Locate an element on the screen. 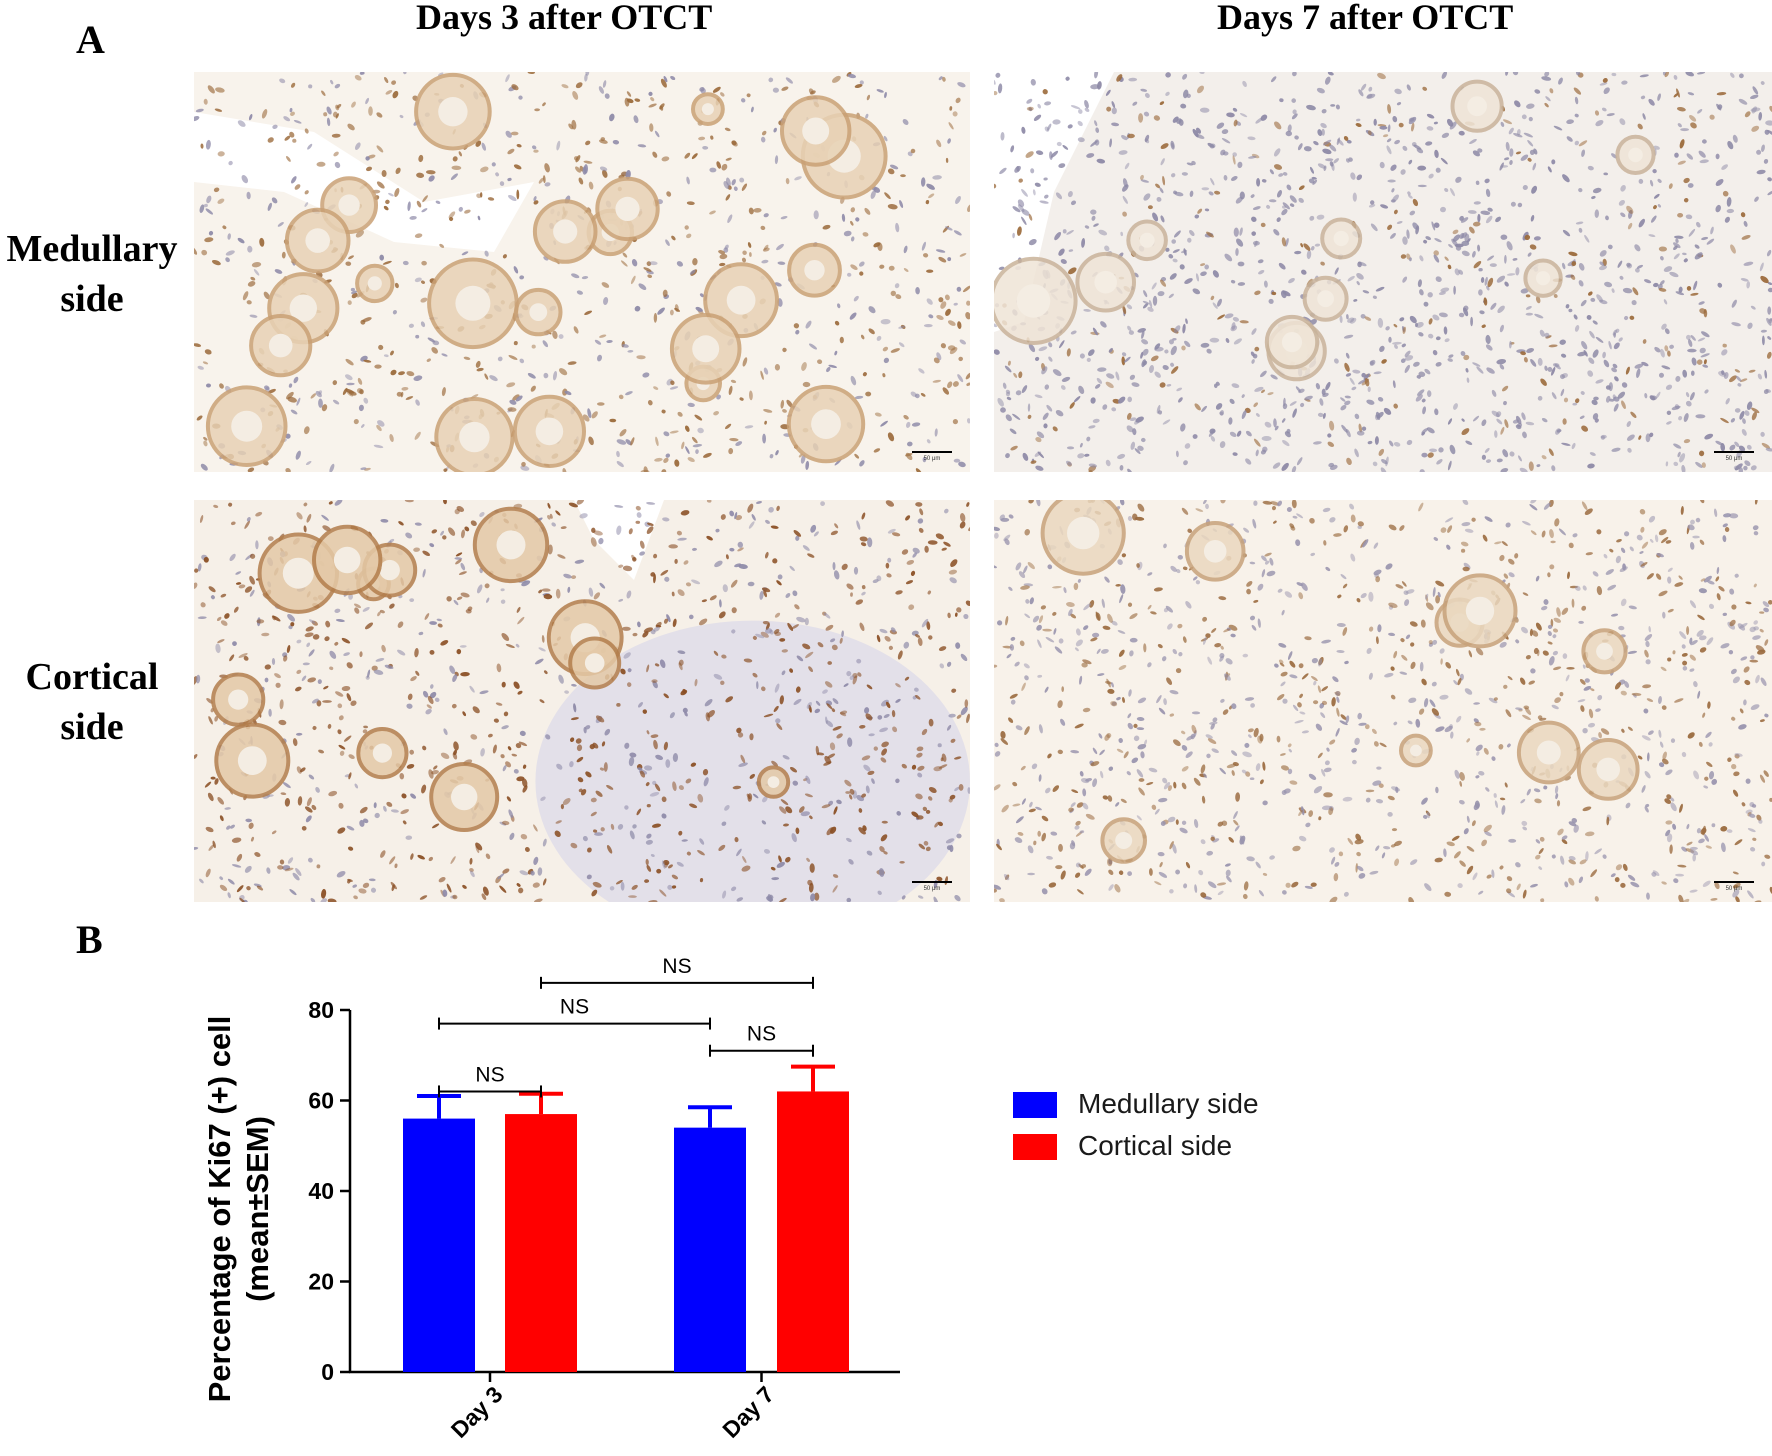 Image resolution: width=1772 pixels, height=1456 pixels. row-heading-cortical-line1: Cortical is located at coordinates (92, 677).